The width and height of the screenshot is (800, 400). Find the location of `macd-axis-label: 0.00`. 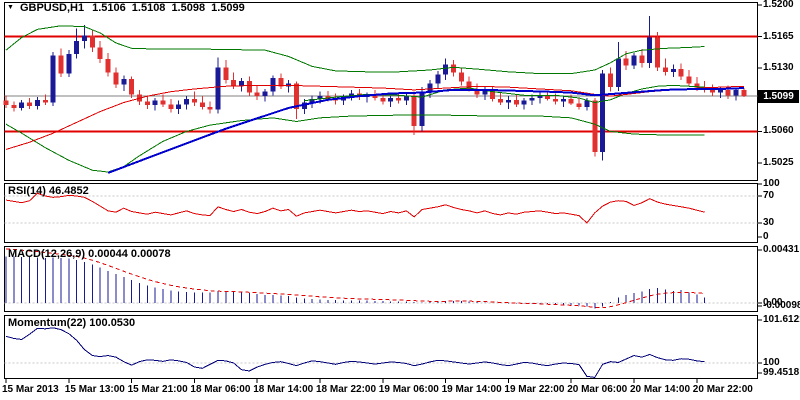

macd-axis-label: 0.00 is located at coordinates (773, 302).